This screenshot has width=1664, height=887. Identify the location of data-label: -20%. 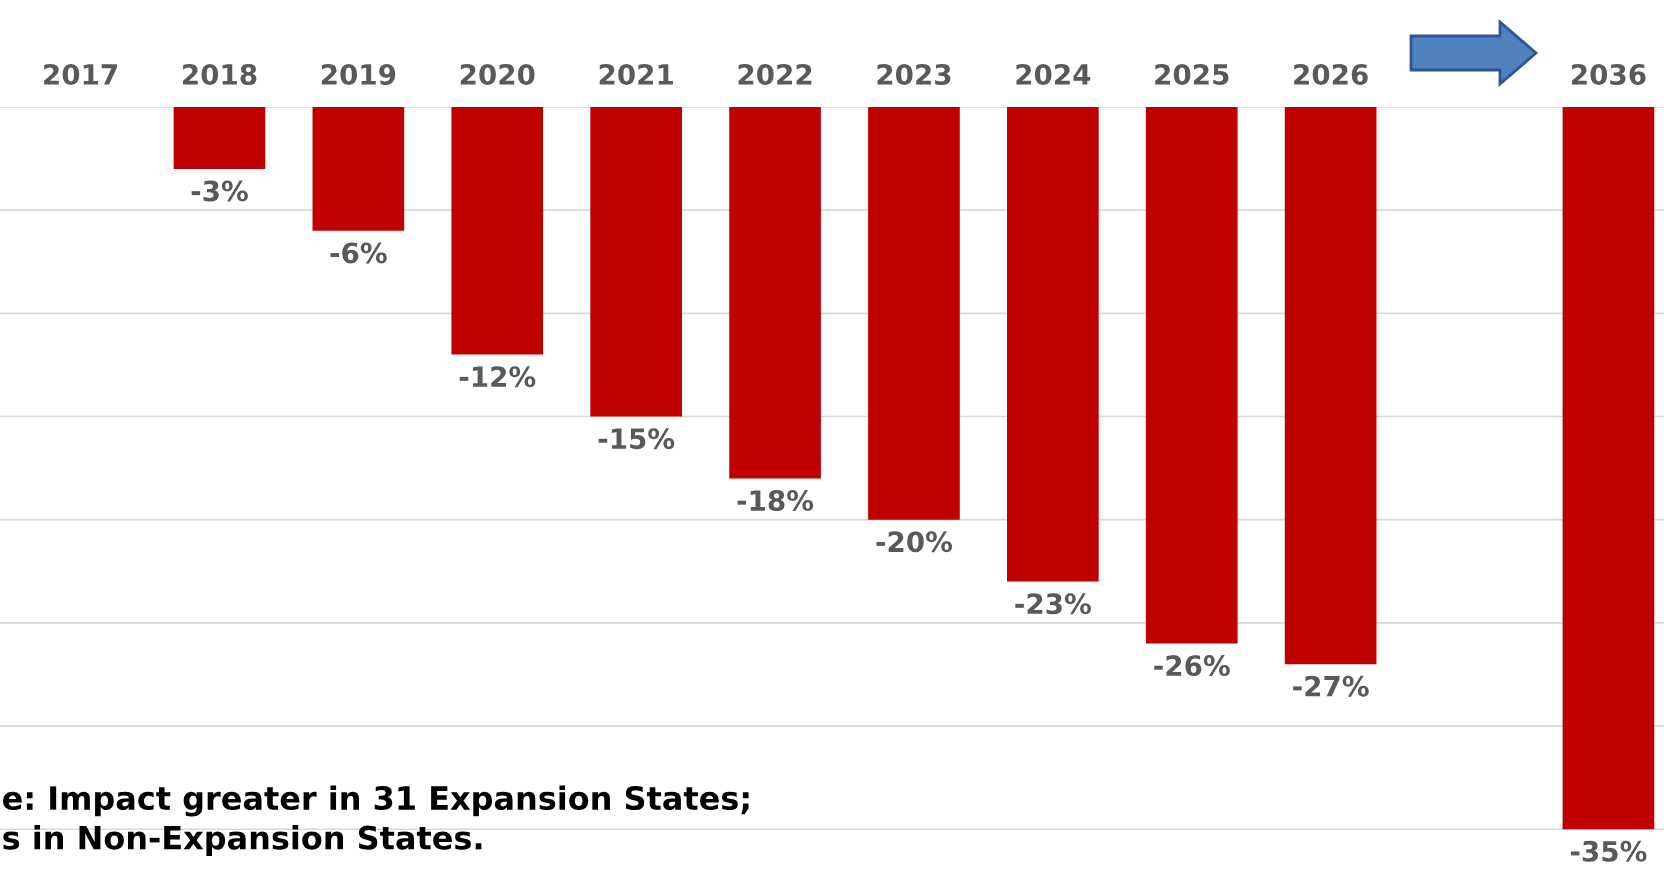
(914, 542).